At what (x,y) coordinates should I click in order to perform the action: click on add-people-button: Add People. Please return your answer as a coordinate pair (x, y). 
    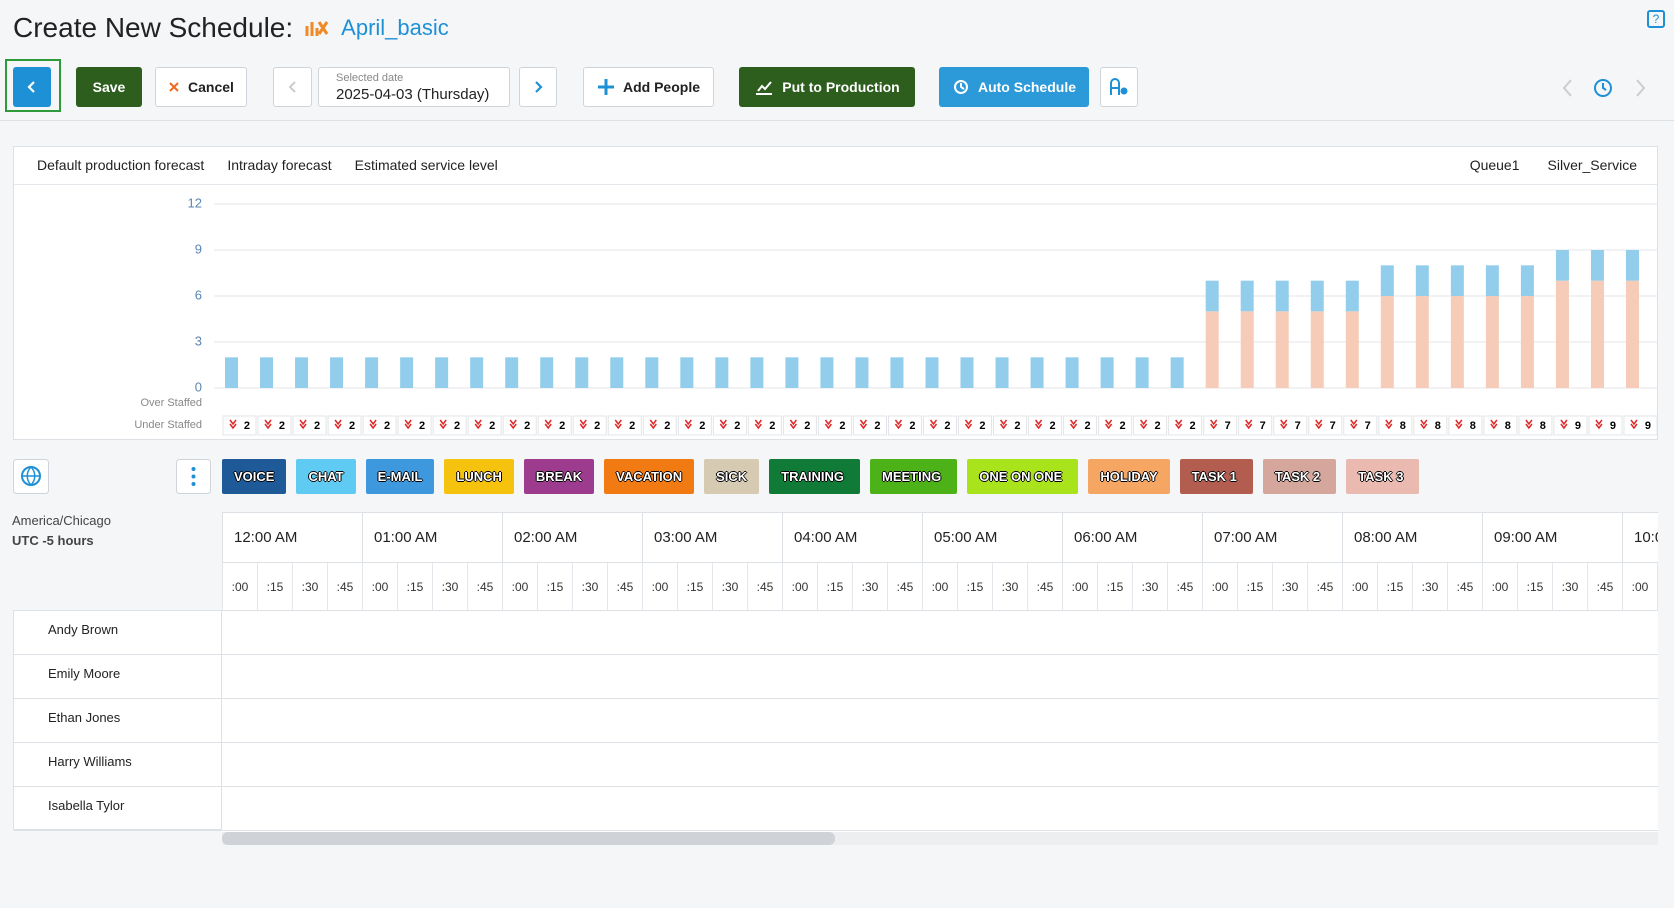
    Looking at the image, I should click on (648, 87).